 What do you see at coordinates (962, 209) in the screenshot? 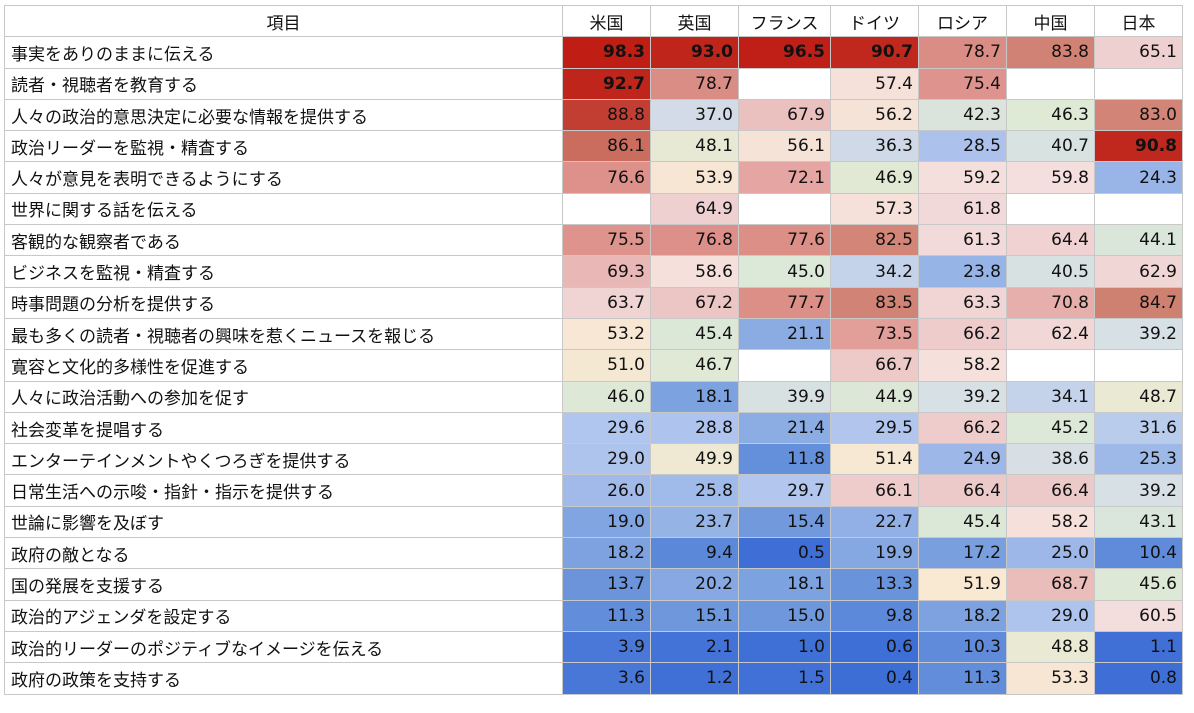
I see `heatmap-cell: 61.8` at bounding box center [962, 209].